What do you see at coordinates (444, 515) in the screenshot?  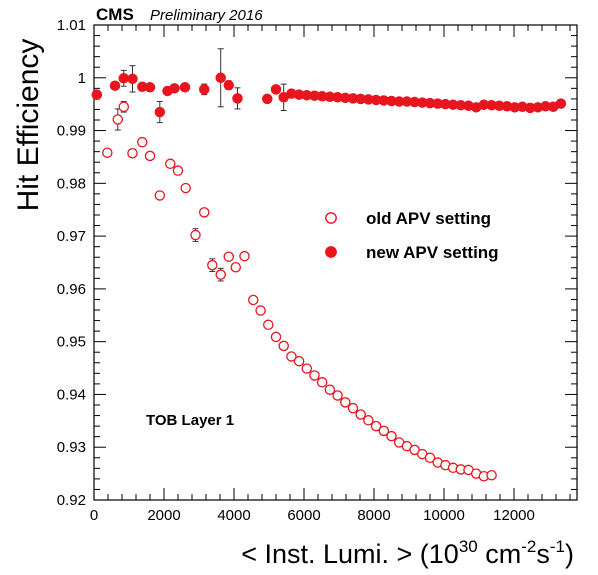 I see `x-tick-label: 10000` at bounding box center [444, 515].